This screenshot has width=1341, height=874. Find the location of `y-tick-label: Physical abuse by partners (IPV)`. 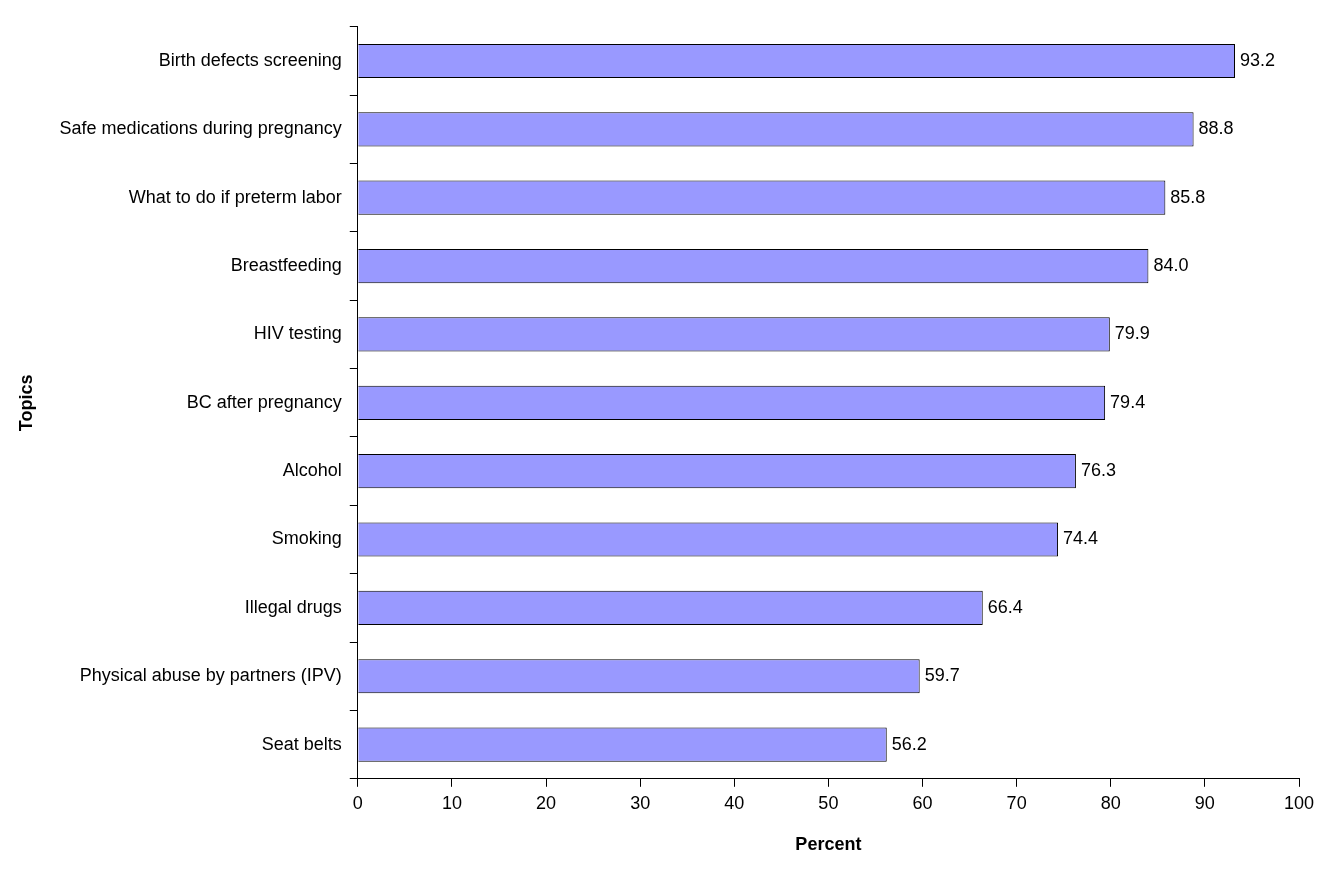

y-tick-label: Physical abuse by partners (IPV) is located at coordinates (210, 675).